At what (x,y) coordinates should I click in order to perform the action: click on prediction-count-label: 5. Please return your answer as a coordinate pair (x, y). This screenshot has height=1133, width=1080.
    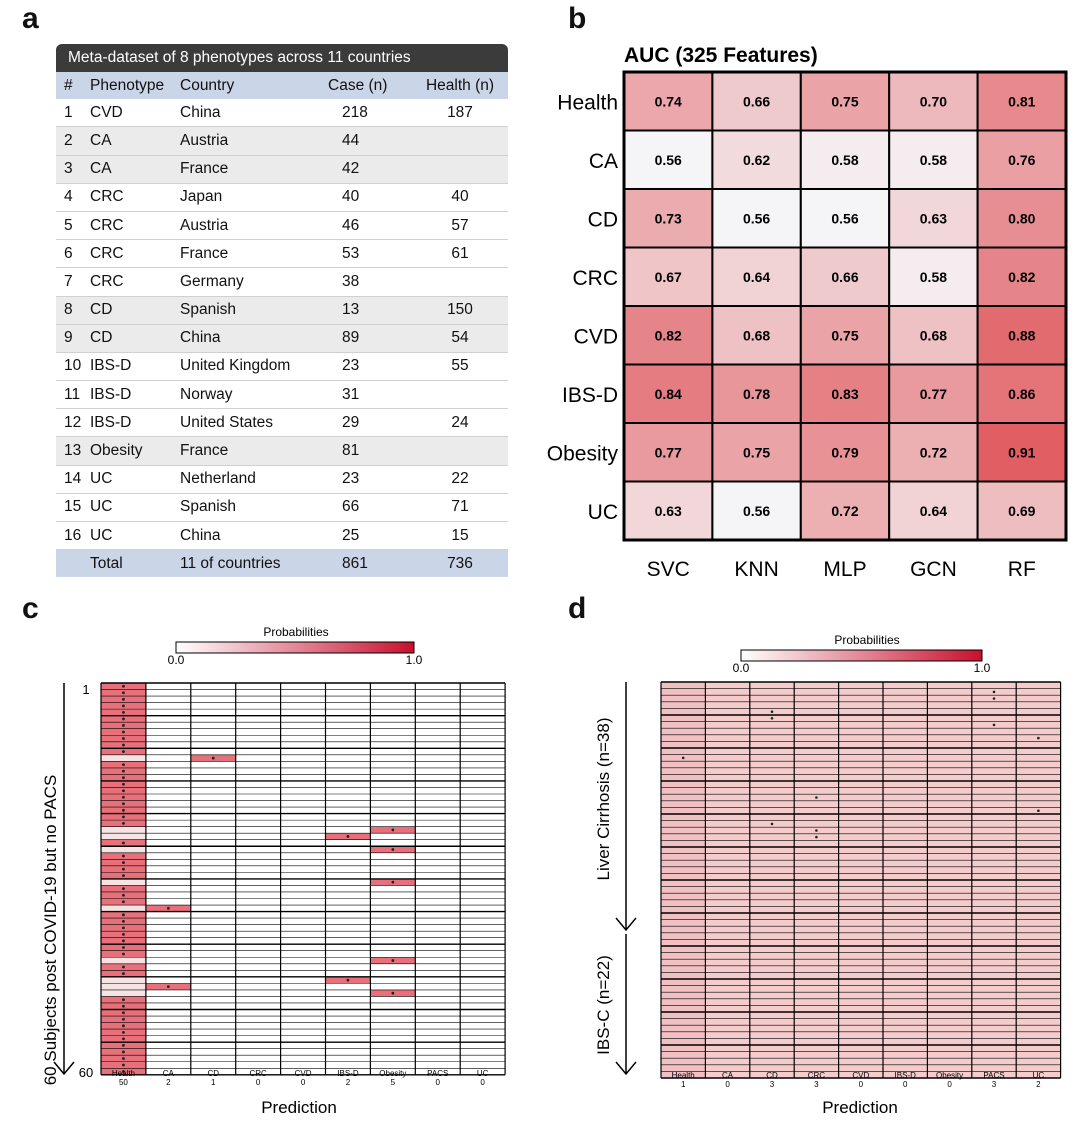
    Looking at the image, I should click on (393, 1082).